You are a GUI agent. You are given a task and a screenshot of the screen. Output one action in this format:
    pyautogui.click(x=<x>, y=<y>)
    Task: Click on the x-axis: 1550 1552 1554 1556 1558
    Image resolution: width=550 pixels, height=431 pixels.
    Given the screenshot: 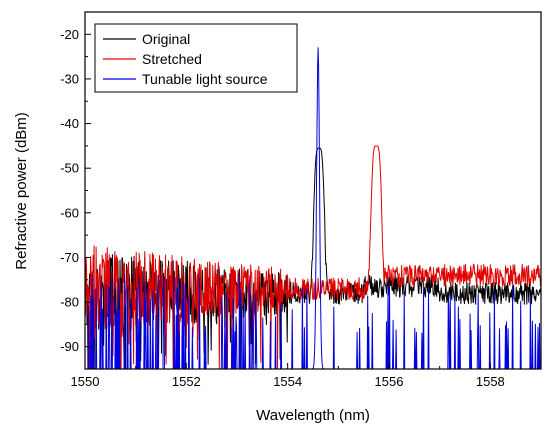 What is the action you would take?
    pyautogui.click(x=288, y=376)
    